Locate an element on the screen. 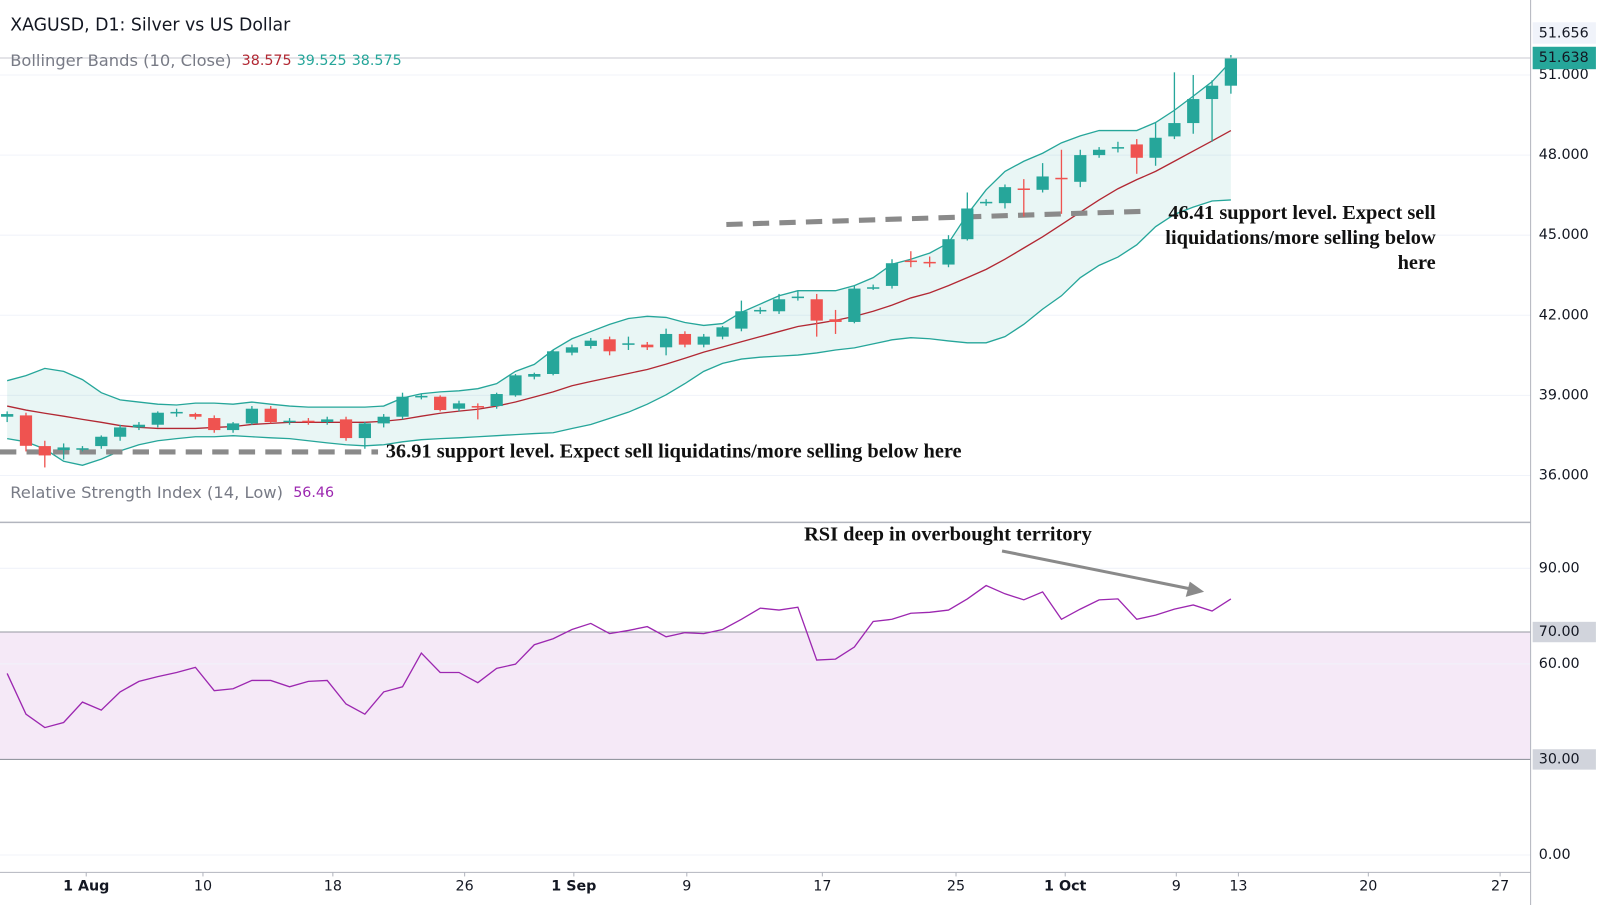 This screenshot has width=1600, height=905. indicator-value: 39.525 is located at coordinates (322, 61).